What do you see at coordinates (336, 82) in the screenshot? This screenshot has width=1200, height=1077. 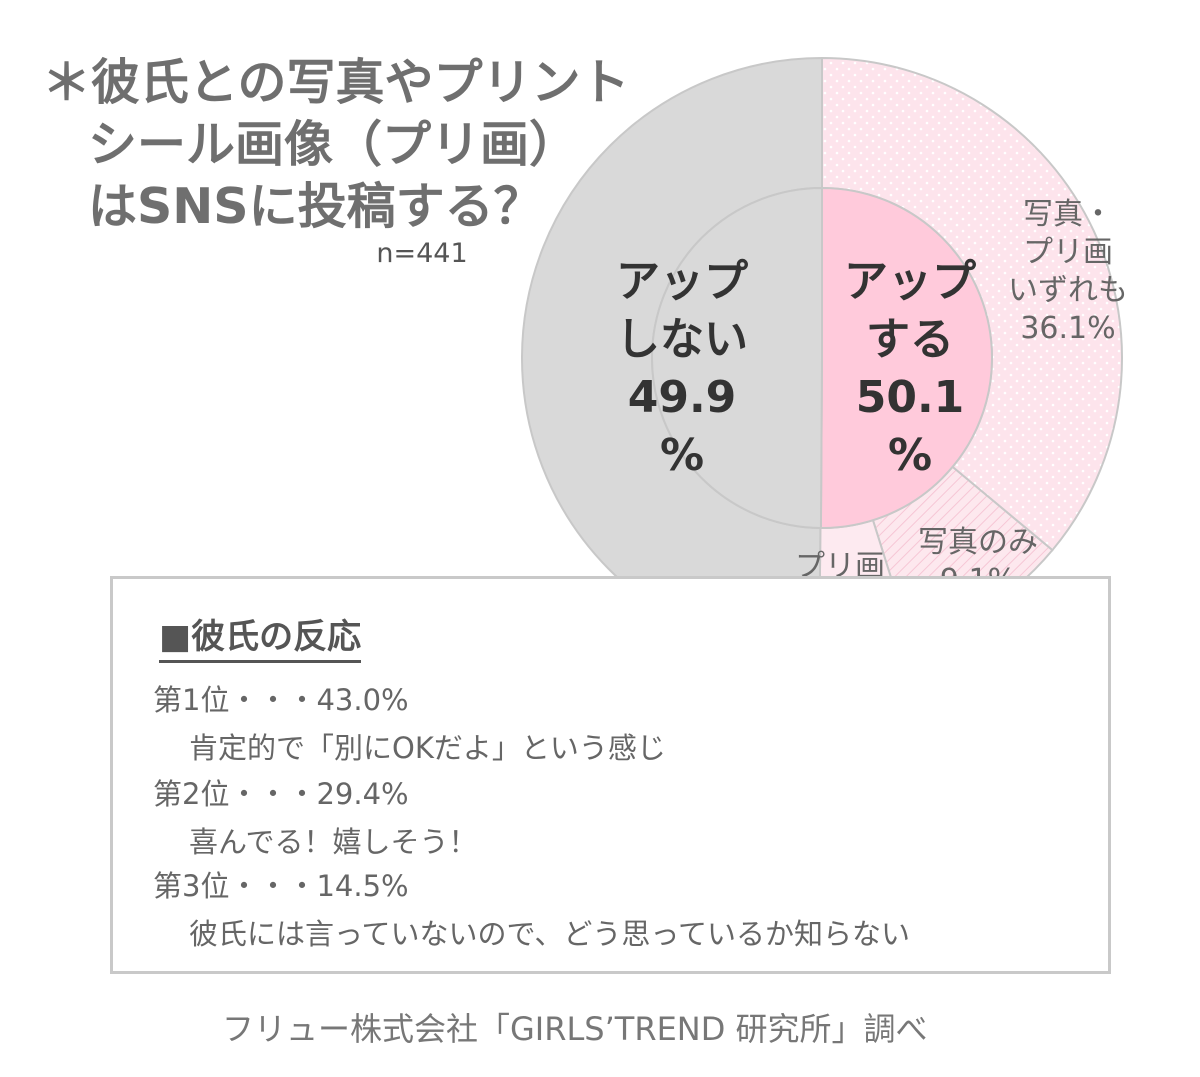 I see `title-line-1: ＊彼氏との写真やプリント` at bounding box center [336, 82].